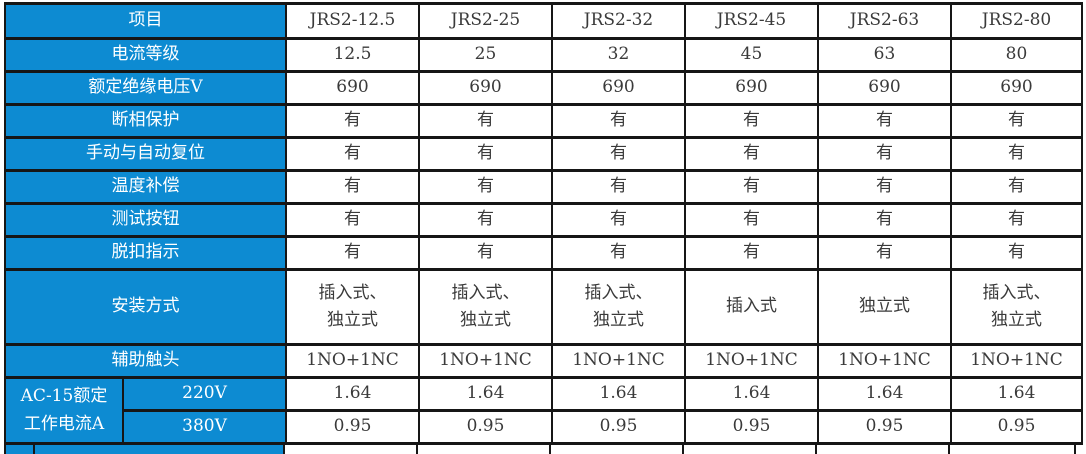 This screenshot has height=454, width=1086. Describe the element at coordinates (352, 55) in the screenshot. I see `spec-cell: 12.5` at that location.